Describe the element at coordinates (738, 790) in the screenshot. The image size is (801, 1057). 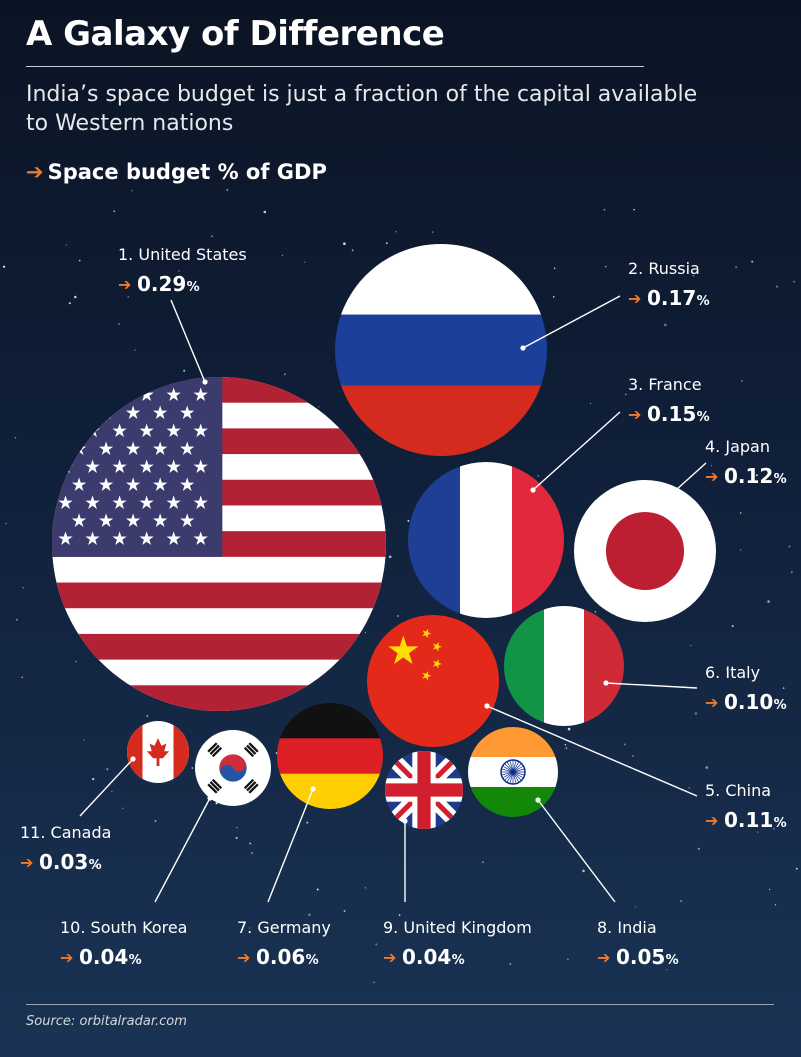
I see `country-label: 5. China` at that location.